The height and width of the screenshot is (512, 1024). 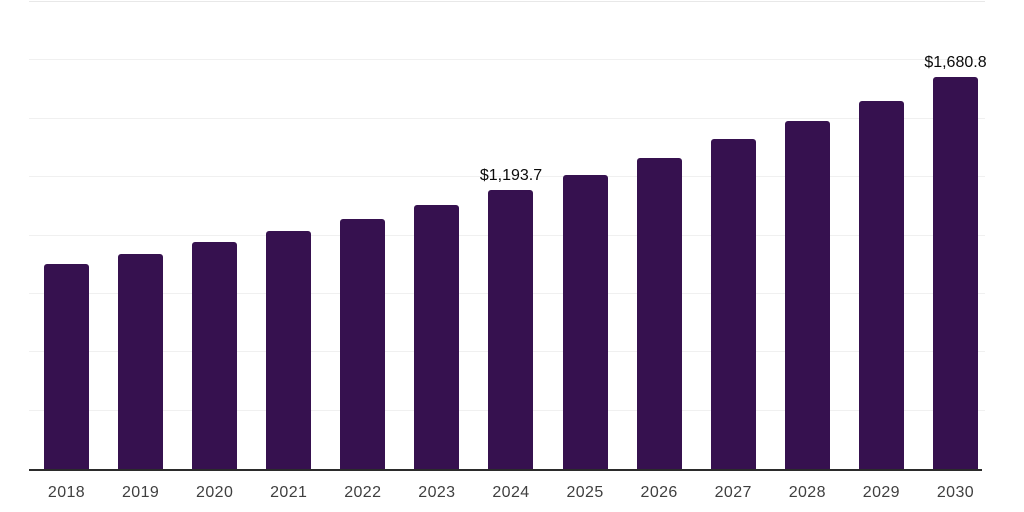 What do you see at coordinates (511, 176) in the screenshot?
I see `bar-value-label-2024: $1,193.7` at bounding box center [511, 176].